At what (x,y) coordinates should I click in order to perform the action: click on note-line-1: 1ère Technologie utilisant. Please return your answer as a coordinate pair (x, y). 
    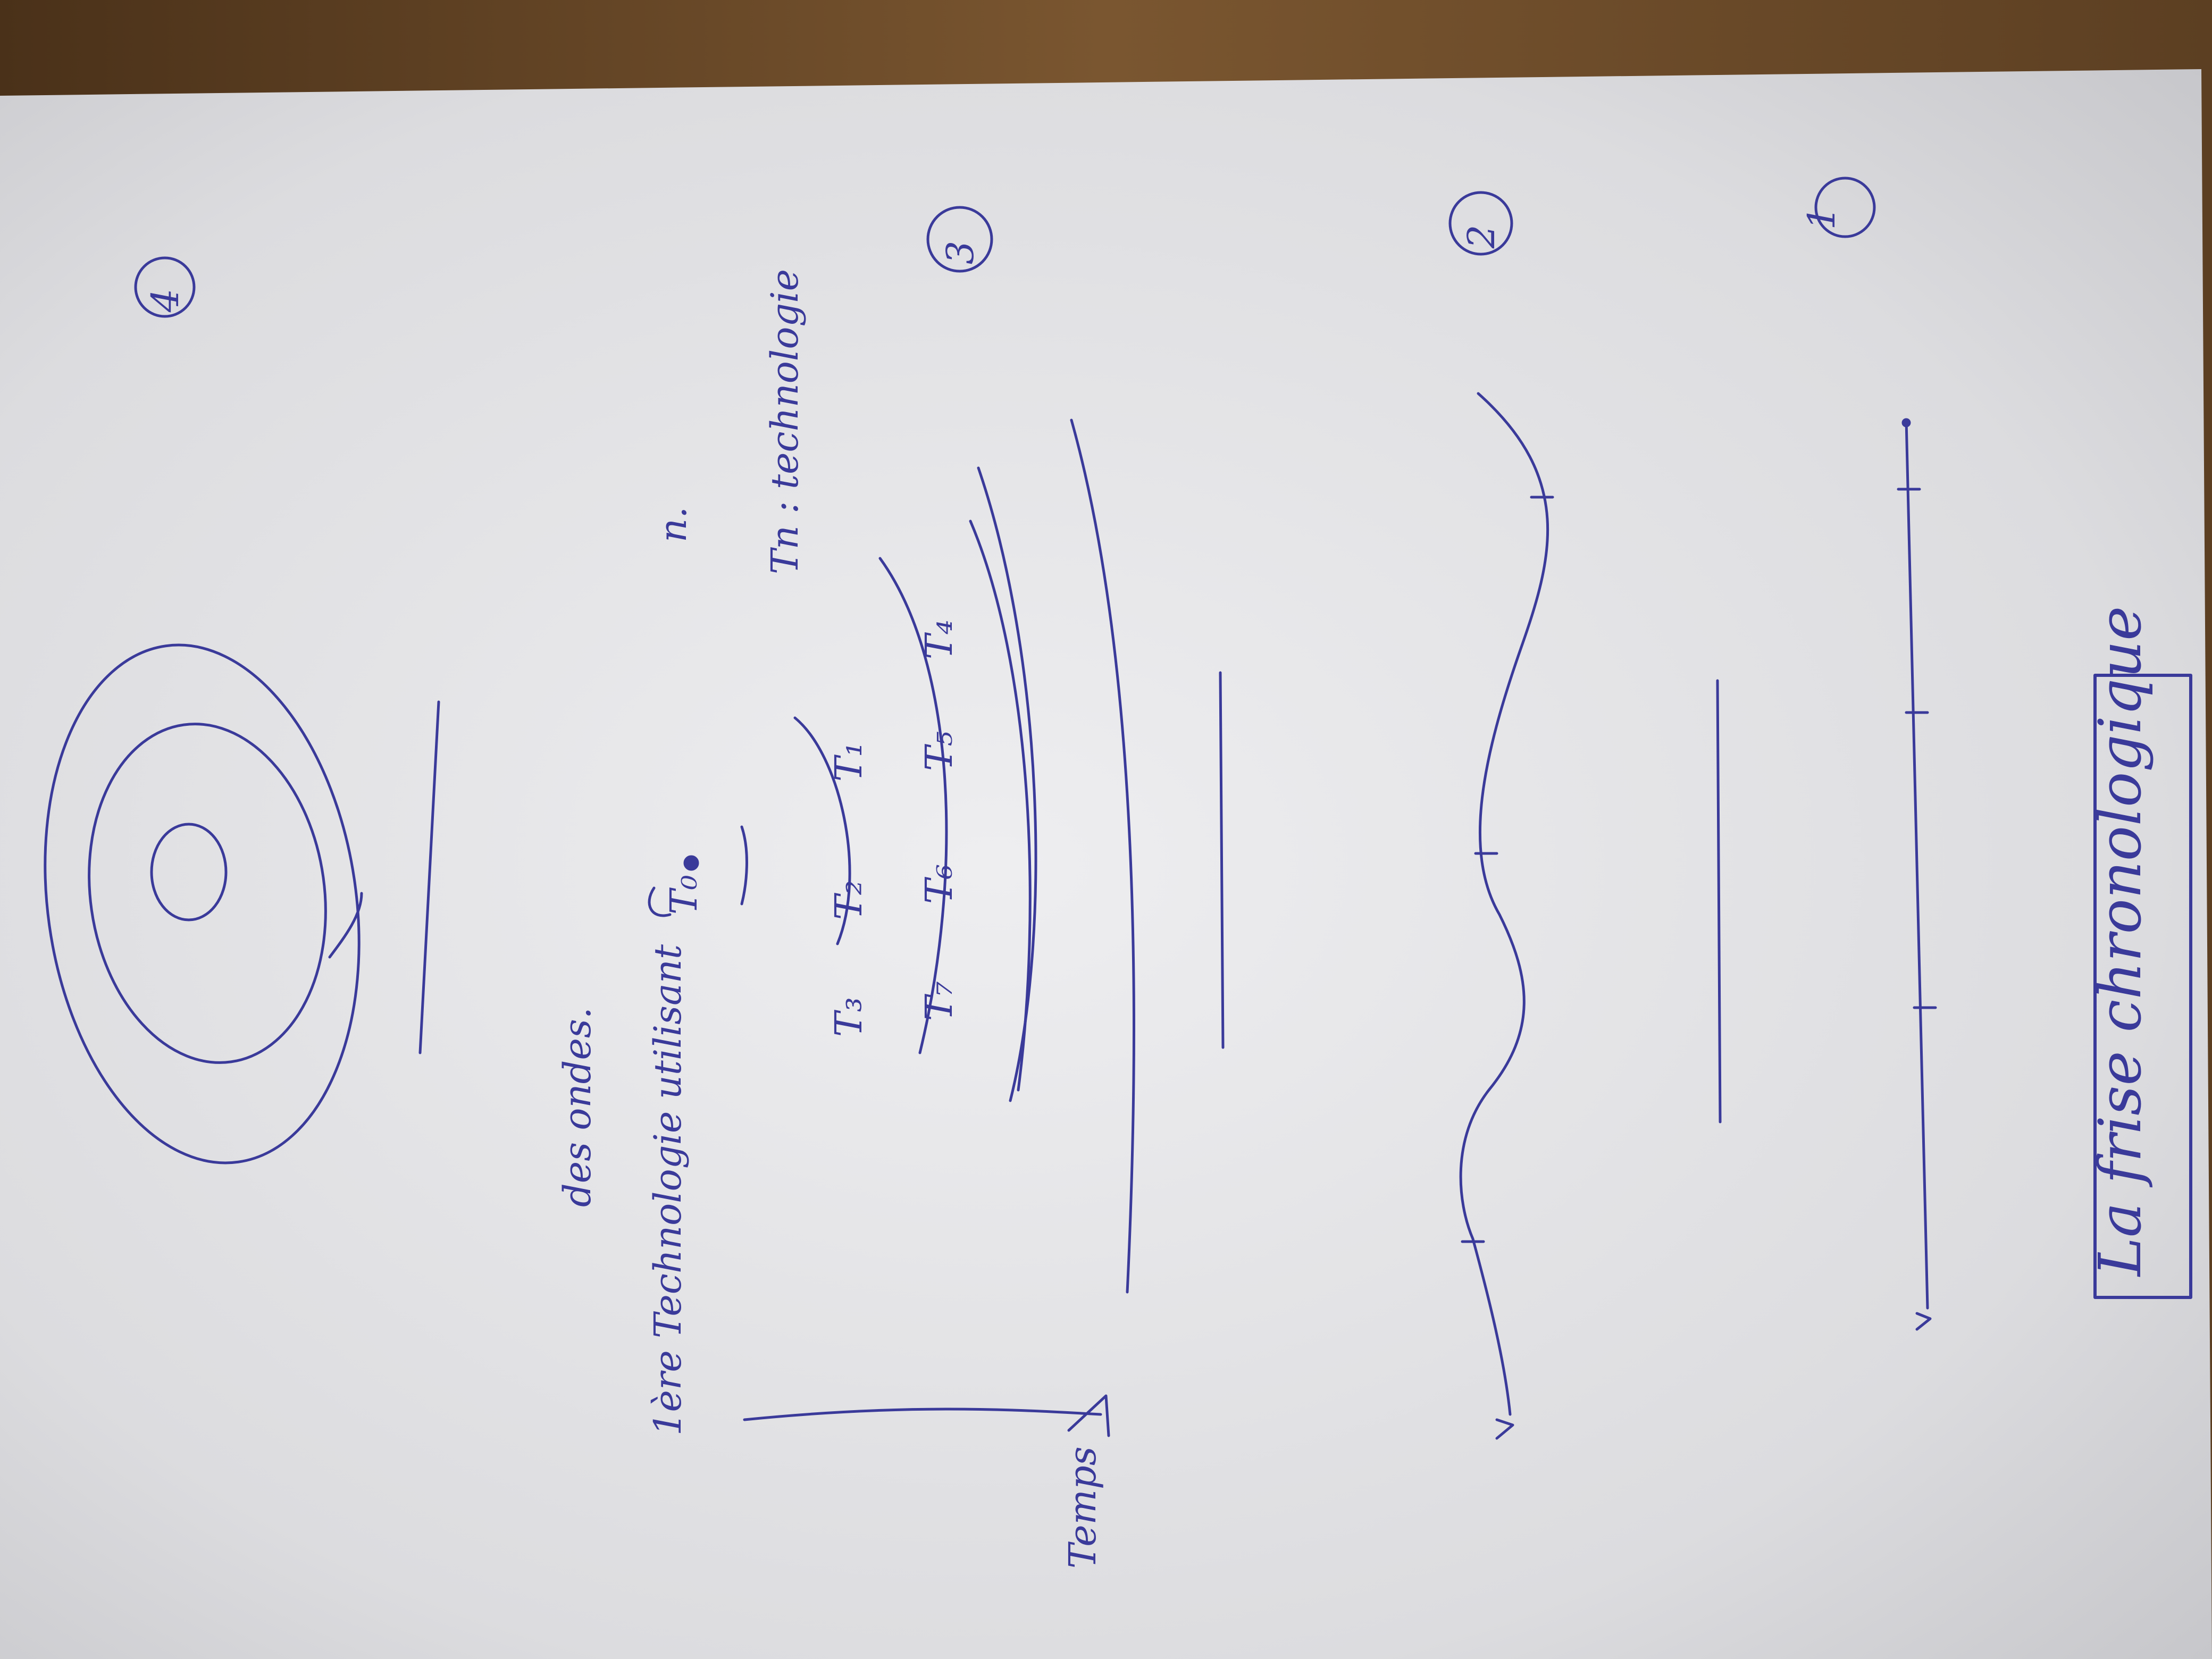
    Looking at the image, I should click on (668, 1190).